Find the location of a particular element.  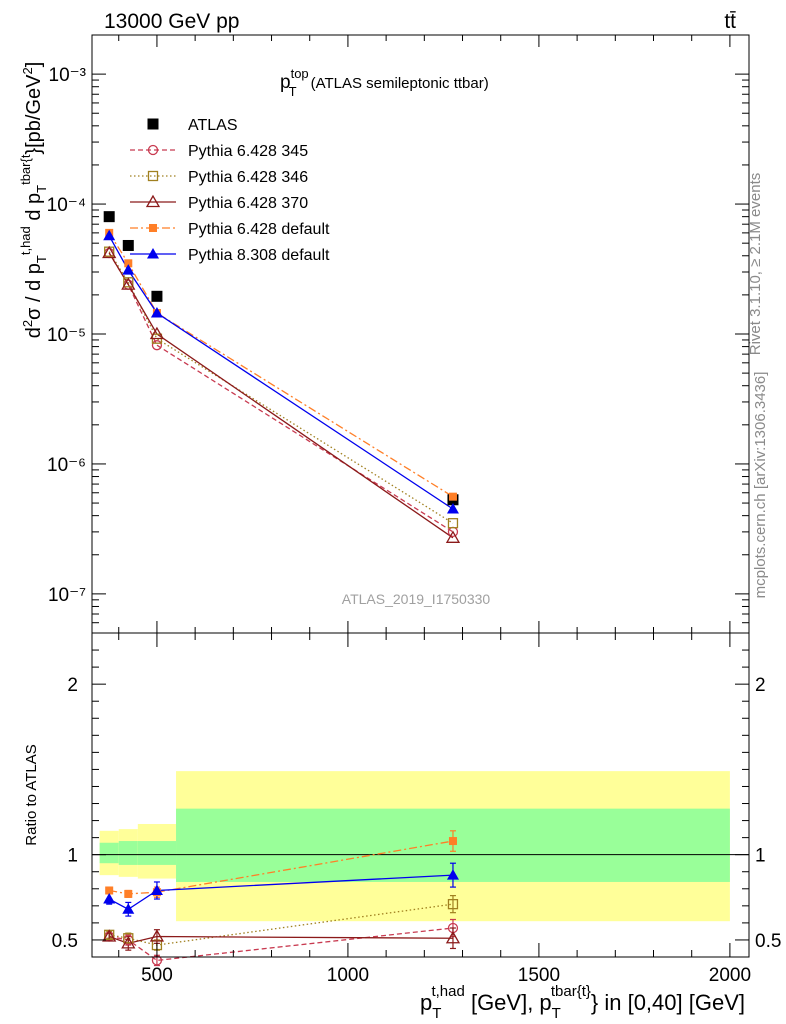

main-ytick-label: 10⁻³ is located at coordinates (68, 75).